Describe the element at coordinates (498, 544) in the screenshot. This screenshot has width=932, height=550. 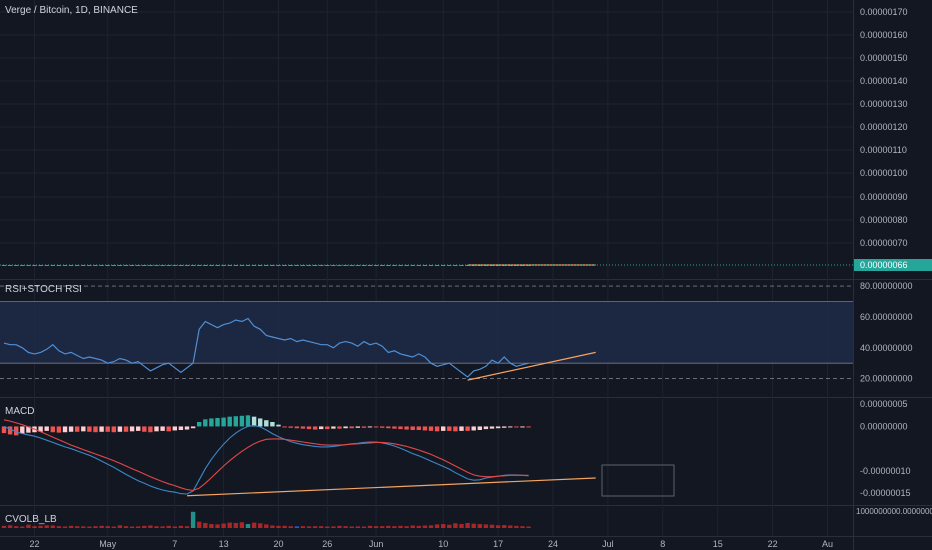
I see `time-axis-tick-label: 17` at that location.